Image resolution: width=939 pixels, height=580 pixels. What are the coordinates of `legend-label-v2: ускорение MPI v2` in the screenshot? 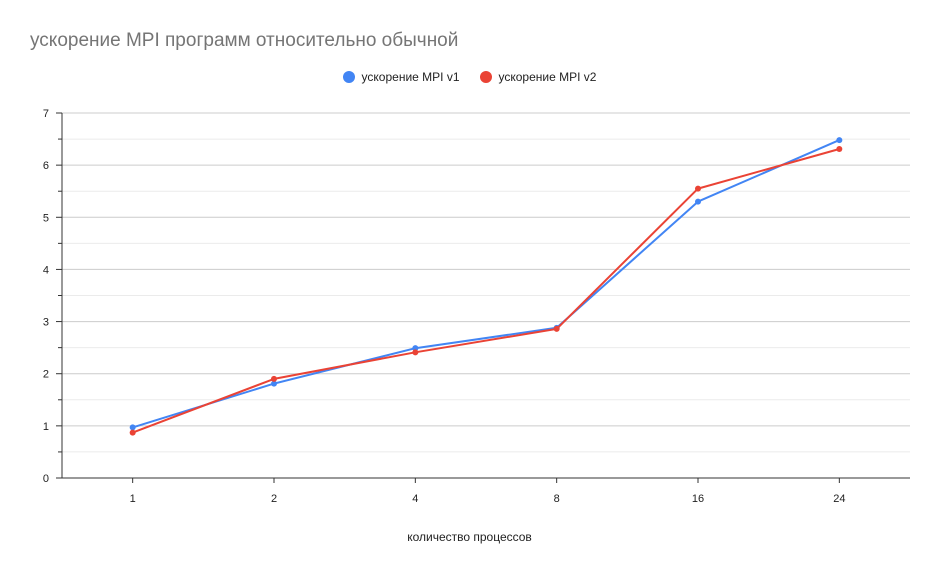 It's located at (547, 77).